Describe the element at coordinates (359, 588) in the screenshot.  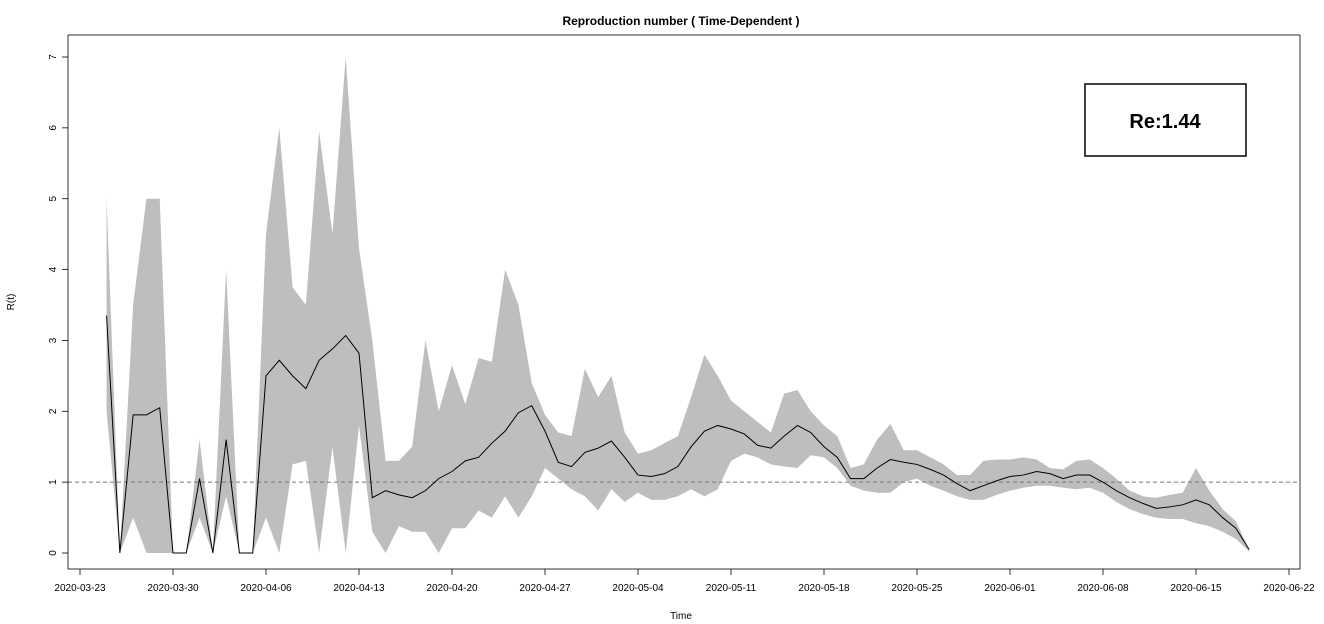
I see `x-tick-label: 2020-04-13` at that location.